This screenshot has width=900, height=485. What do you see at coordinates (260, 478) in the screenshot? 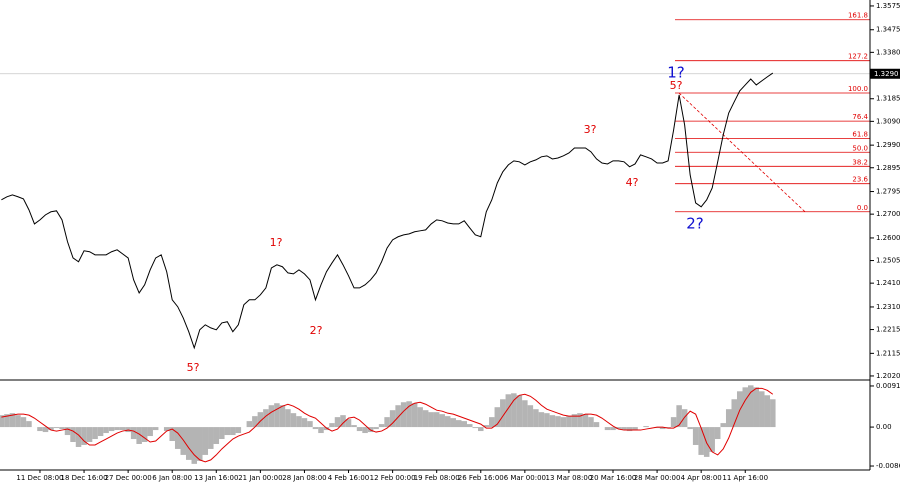
I see `x-tick-label: 21 Jan 00:00` at bounding box center [260, 478].